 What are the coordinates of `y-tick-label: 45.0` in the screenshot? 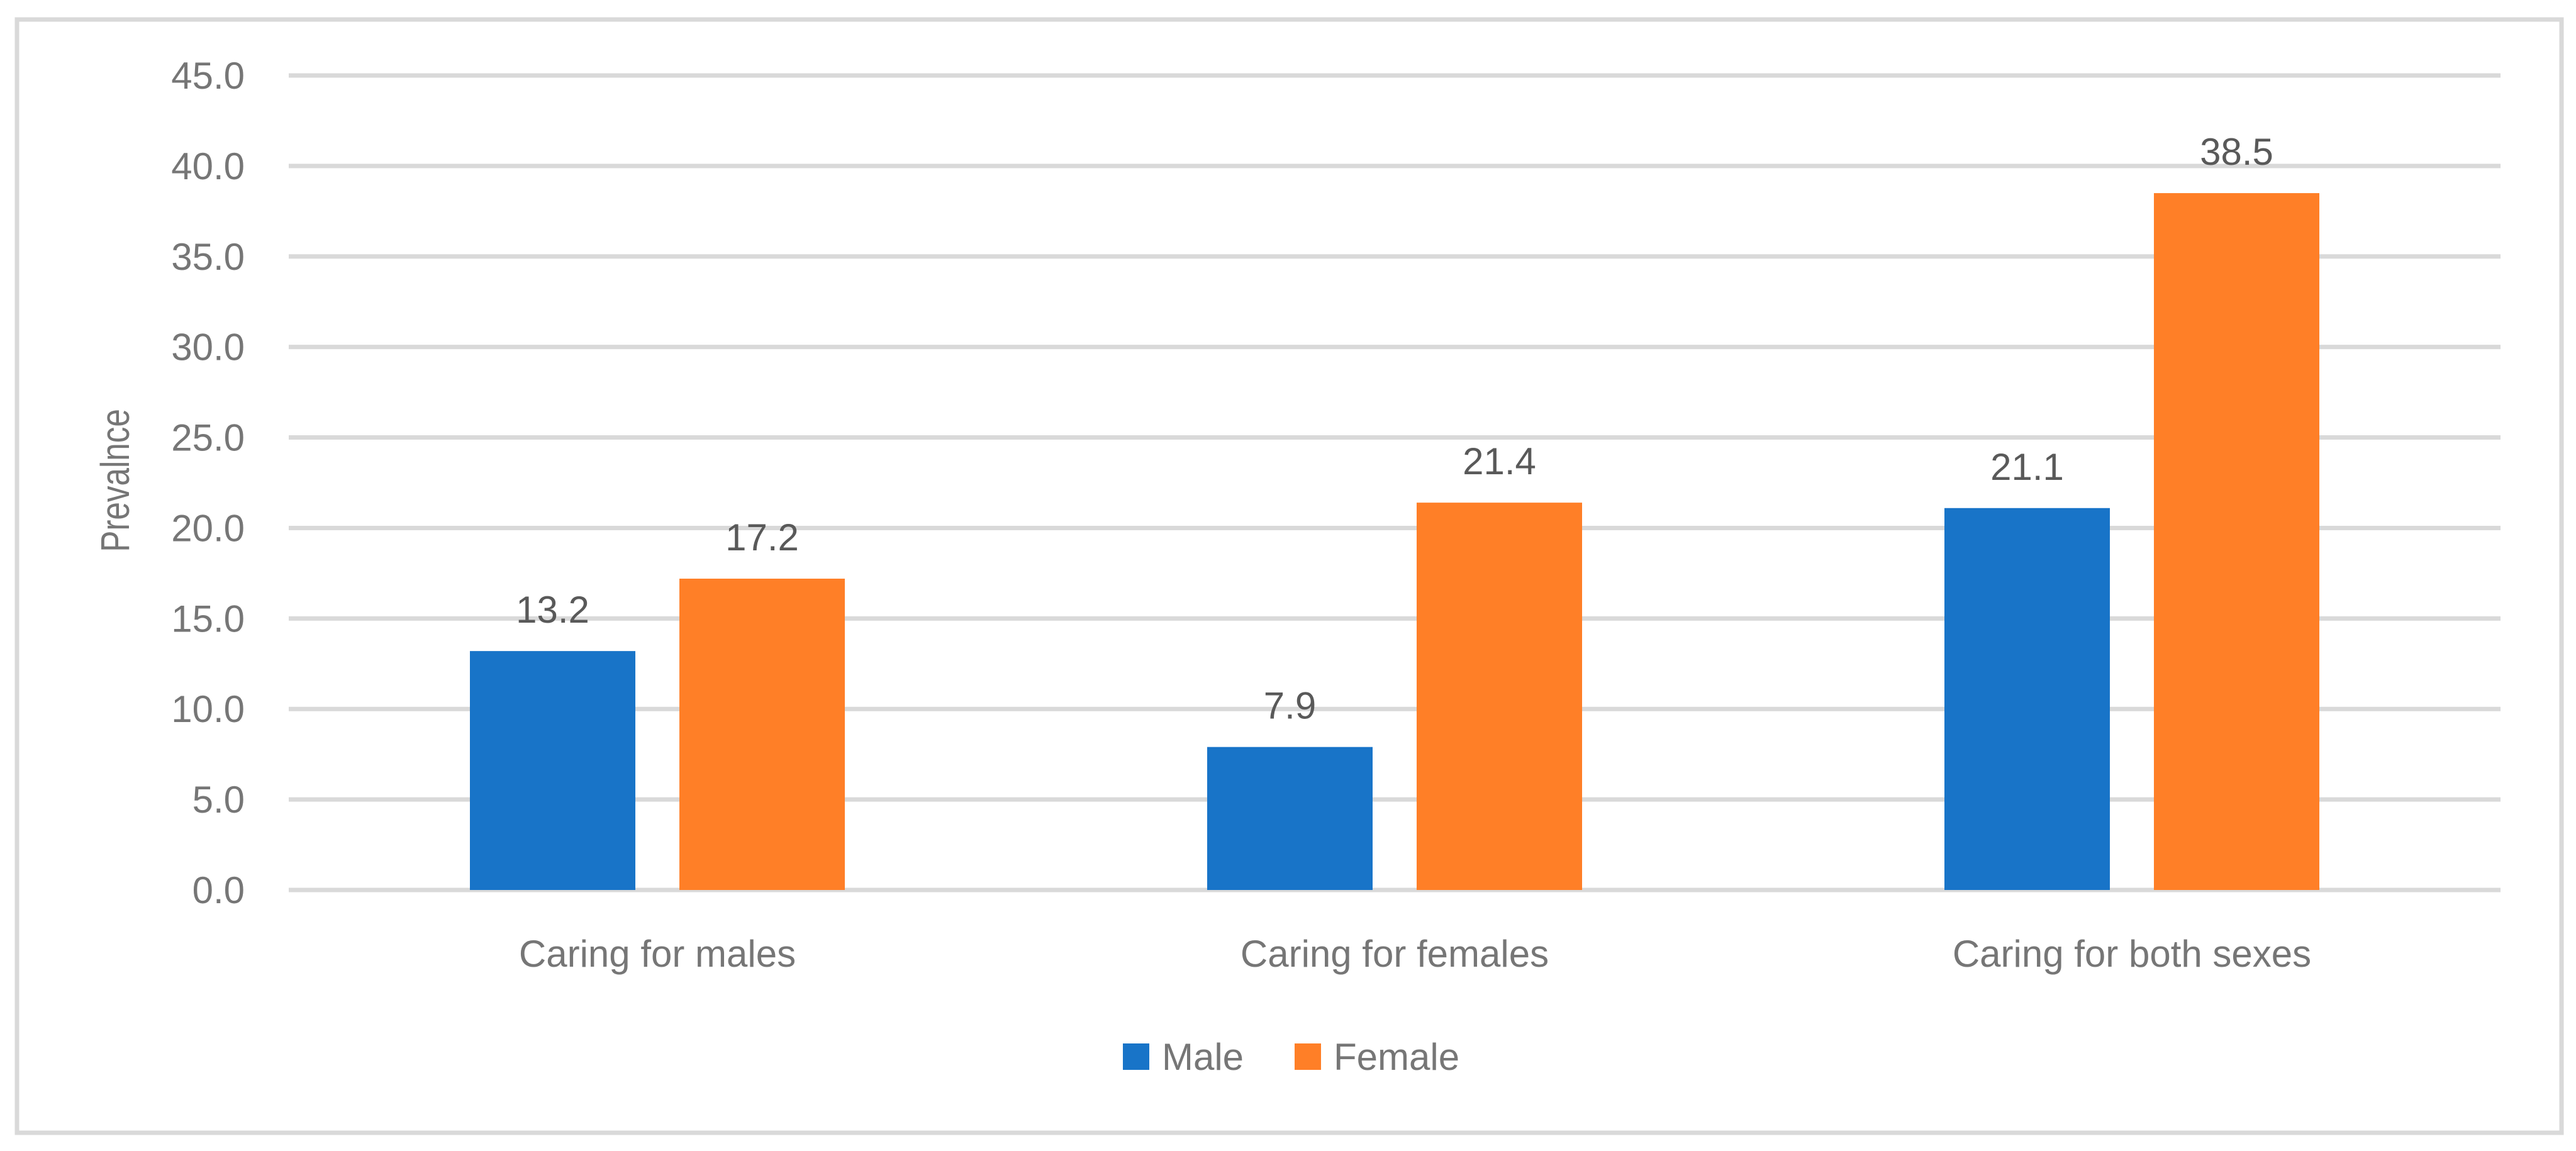 It's located at (208, 76).